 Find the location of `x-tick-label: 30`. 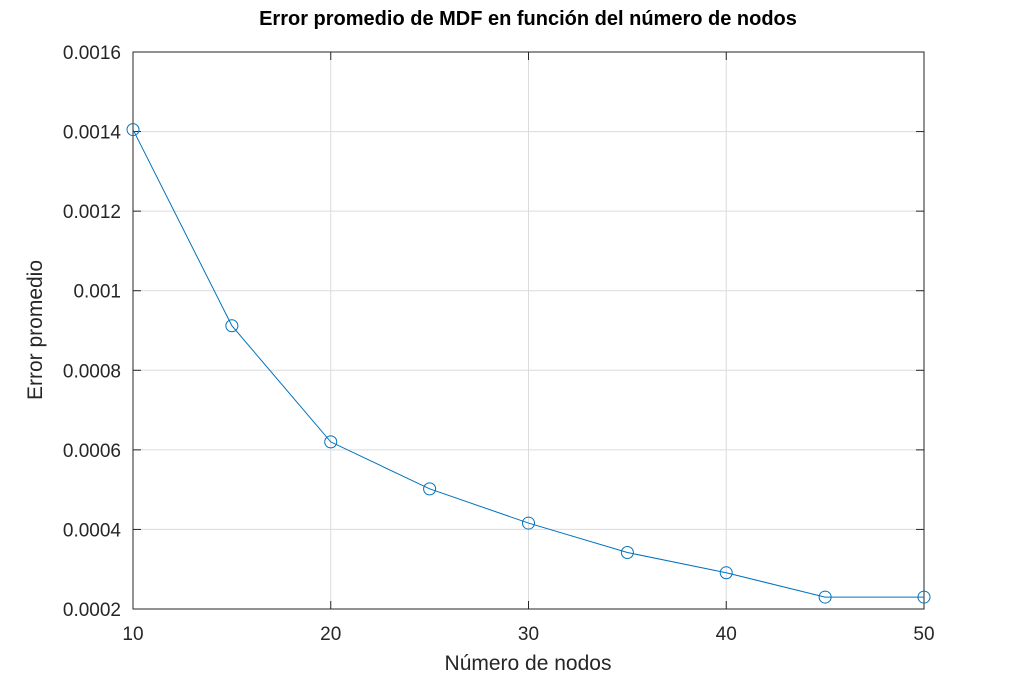

x-tick-label: 30 is located at coordinates (528, 634).